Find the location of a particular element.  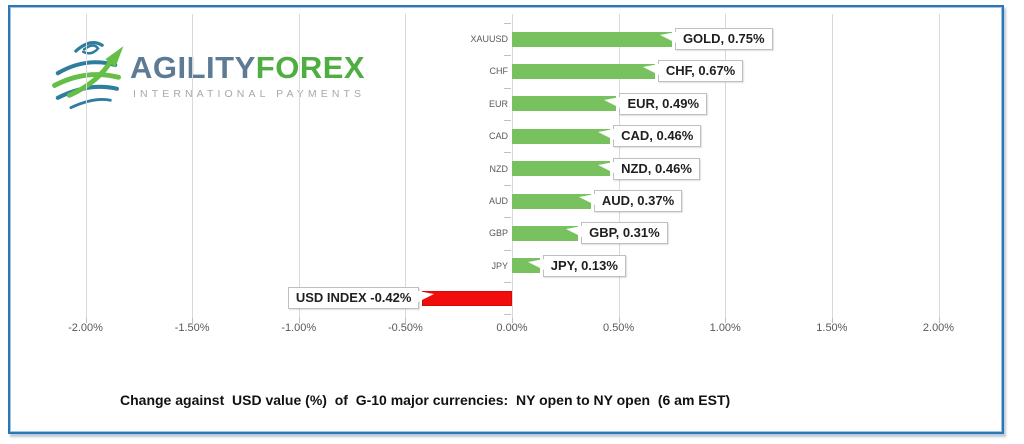

data-label-text: GBP, 0.31% is located at coordinates (624, 233).